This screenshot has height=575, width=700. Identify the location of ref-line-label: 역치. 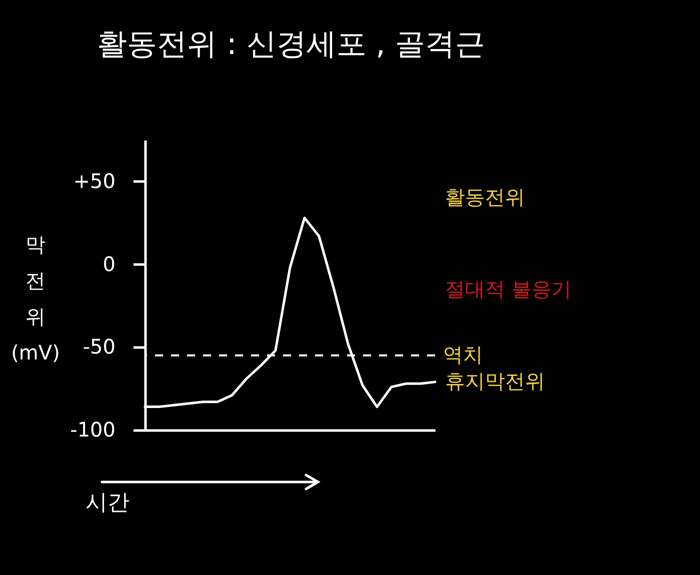
(463, 354).